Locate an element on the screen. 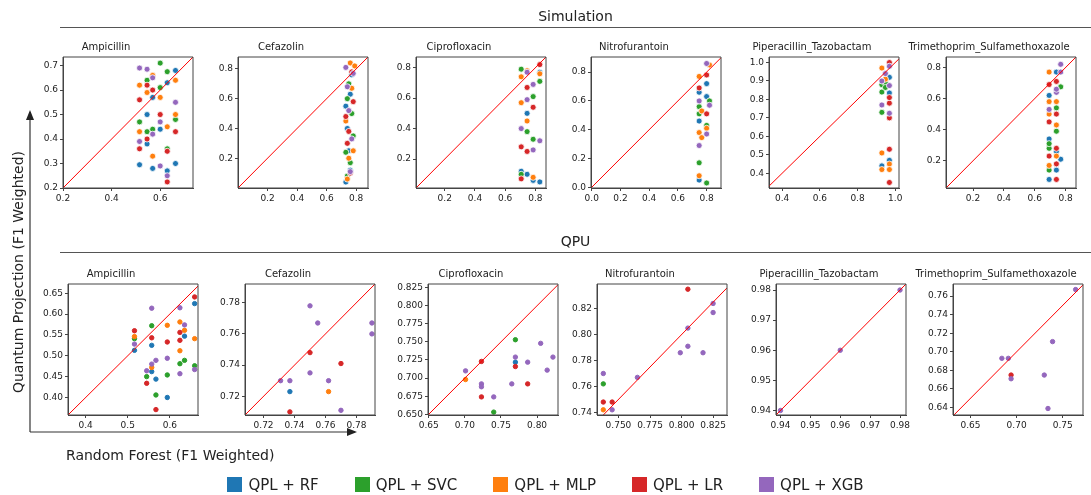 The height and width of the screenshot is (495, 1091). x-axis-title: Random Forest (F1 Weighted) is located at coordinates (170, 455).